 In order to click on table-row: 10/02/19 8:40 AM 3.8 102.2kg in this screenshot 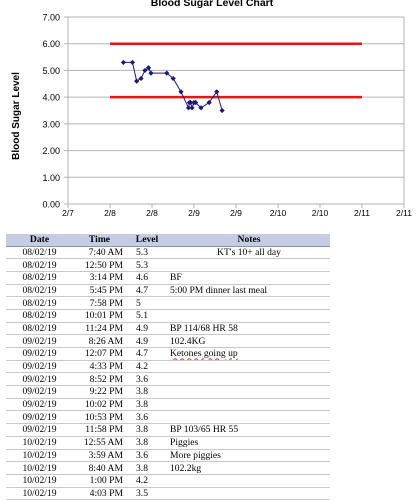, I will do `click(168, 468)`.